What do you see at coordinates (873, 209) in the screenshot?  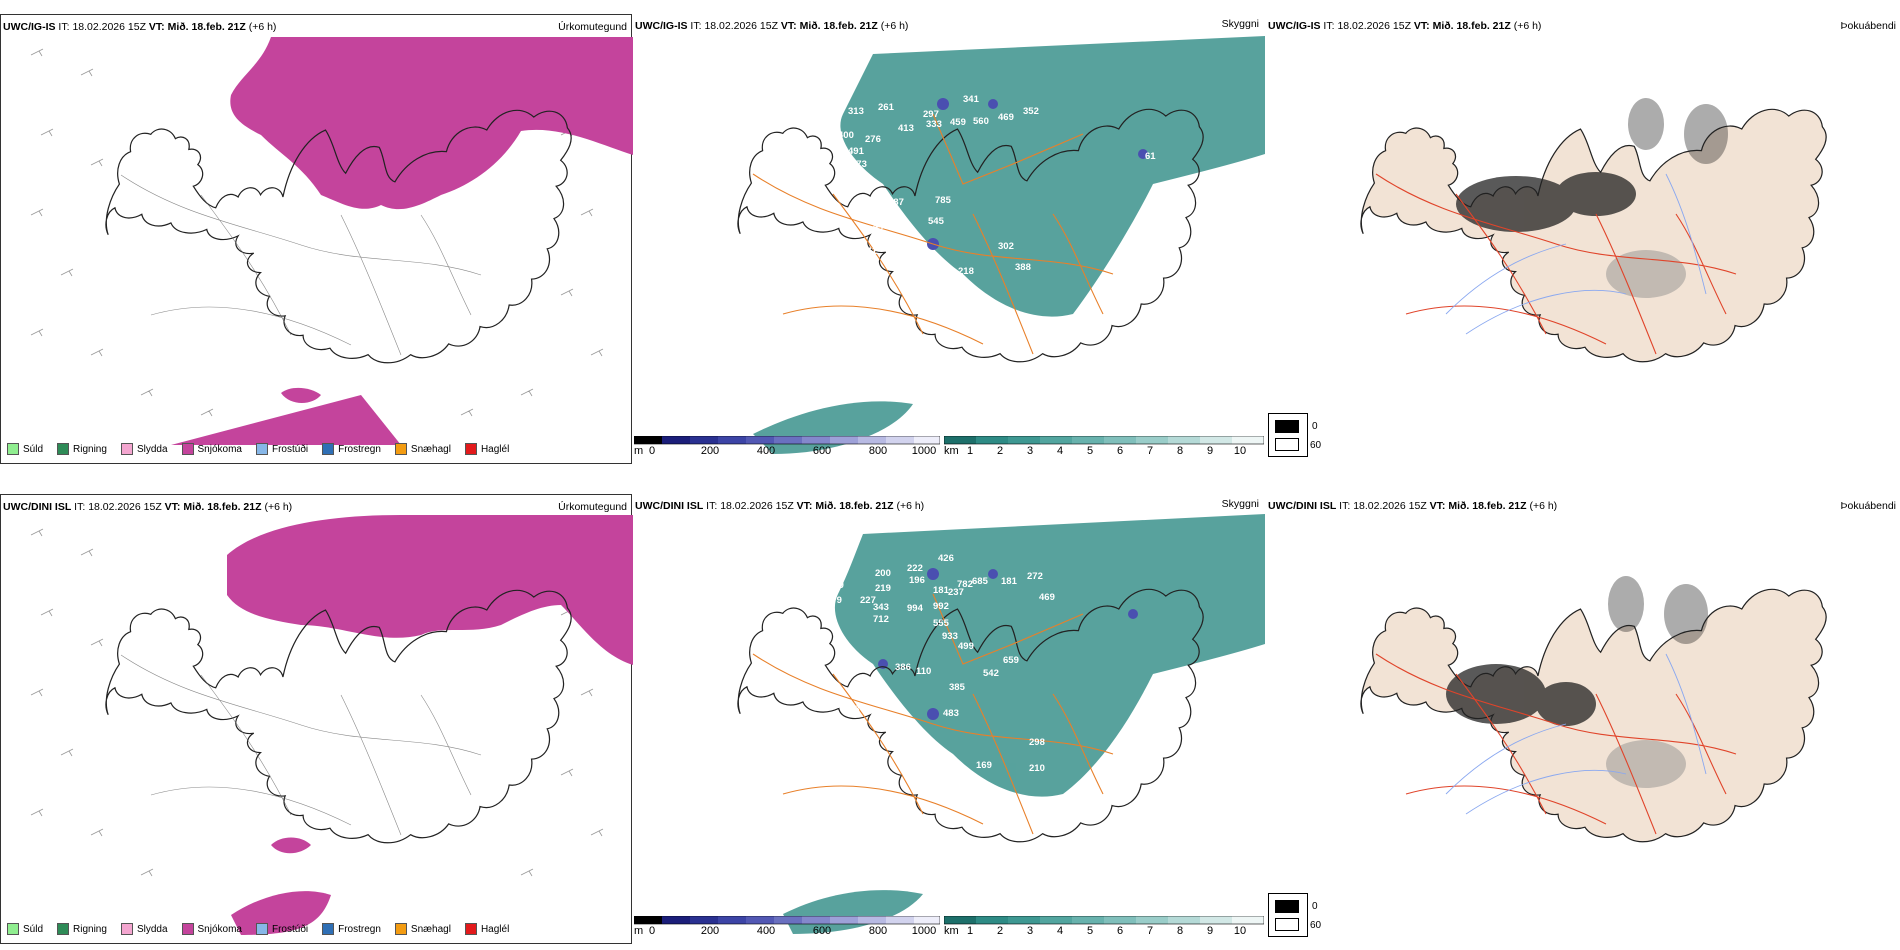 I see `peak-label: 472` at bounding box center [873, 209].